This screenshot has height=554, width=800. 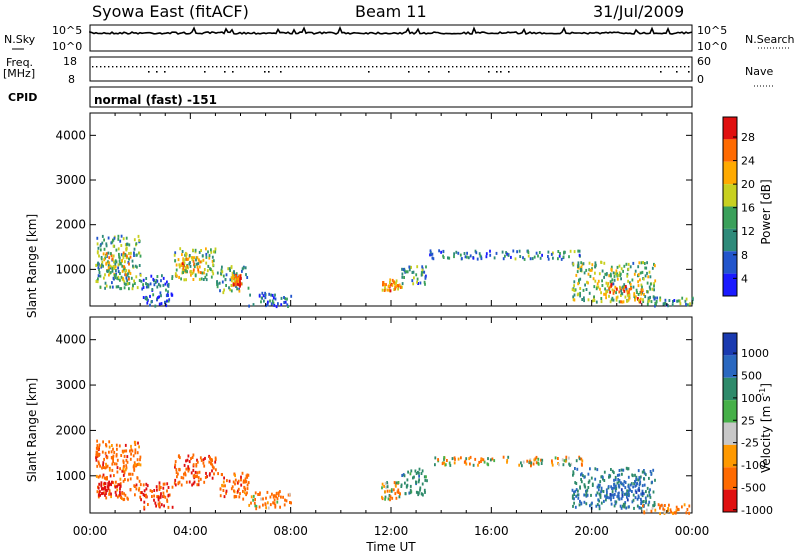 I want to click on x-tick-label: 00:00, so click(x=90, y=531).